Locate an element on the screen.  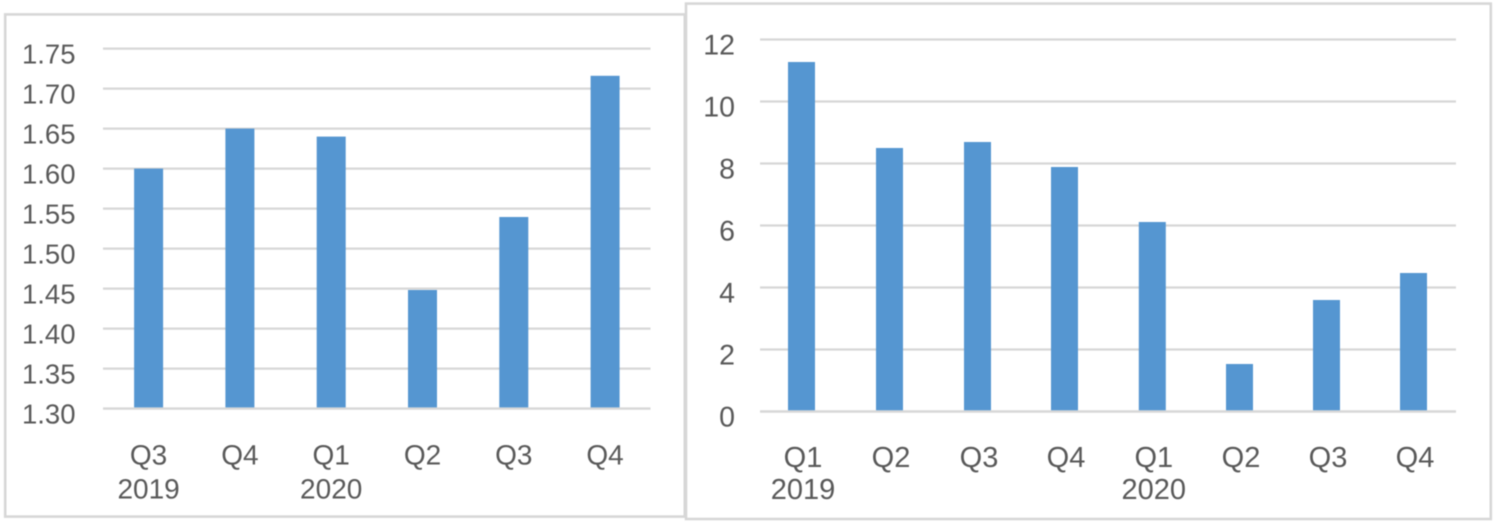
svg-text: 1.65 is located at coordinates (49, 134).